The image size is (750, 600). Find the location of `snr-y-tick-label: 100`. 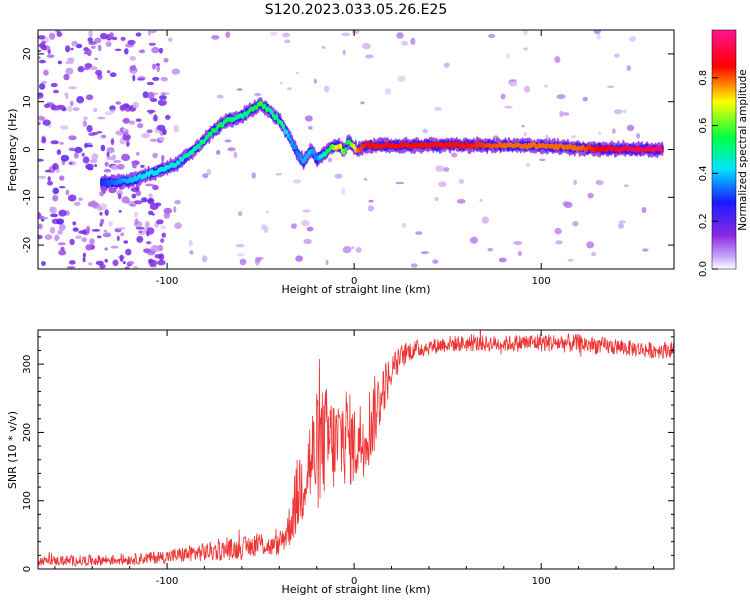

snr-y-tick-label: 100 is located at coordinates (27, 500).